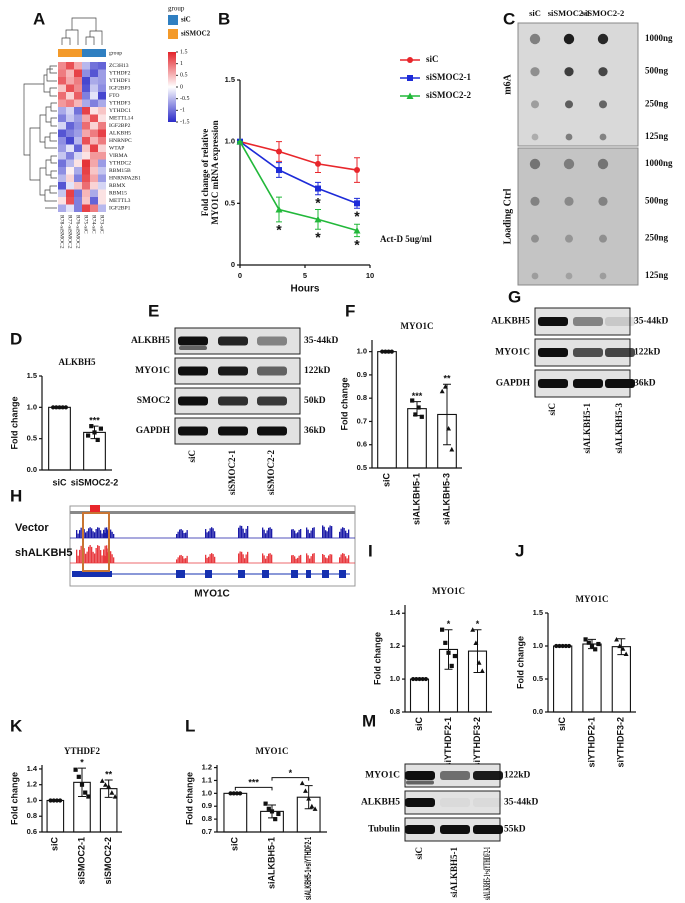 This screenshot has width=685, height=903. What do you see at coordinates (603, 72) in the screenshot?
I see `dot` at bounding box center [603, 72].